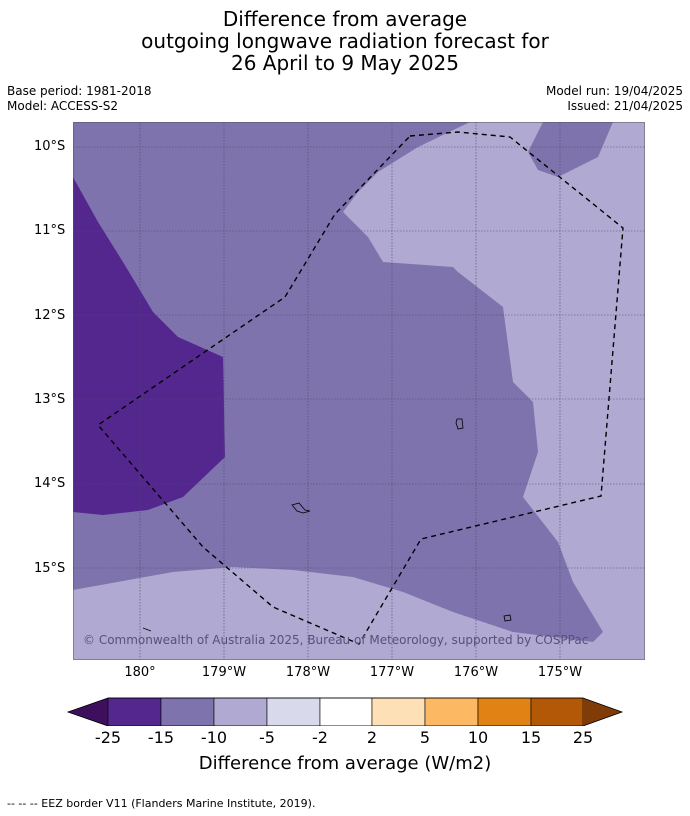 The height and width of the screenshot is (816, 690). Describe the element at coordinates (478, 737) in the screenshot. I see `colorbar-tick: 10` at that location.